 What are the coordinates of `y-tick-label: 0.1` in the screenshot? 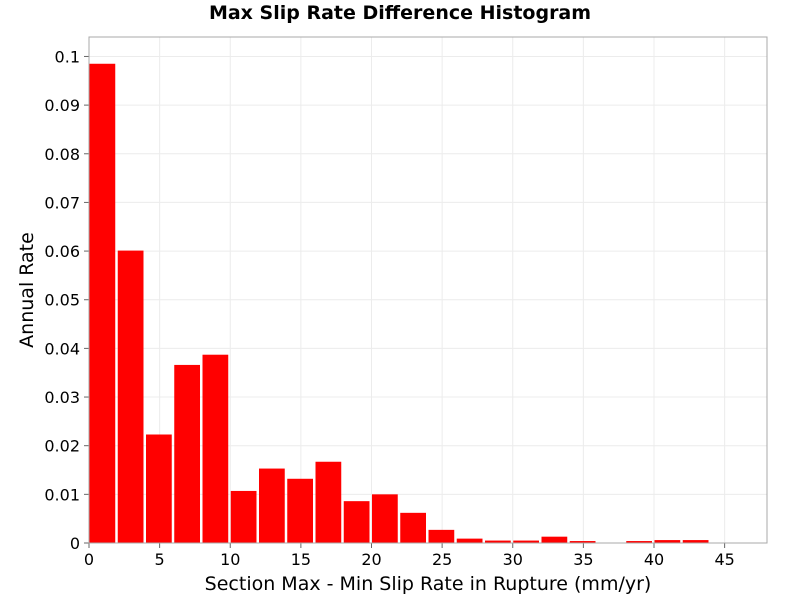 It's located at (67, 56).